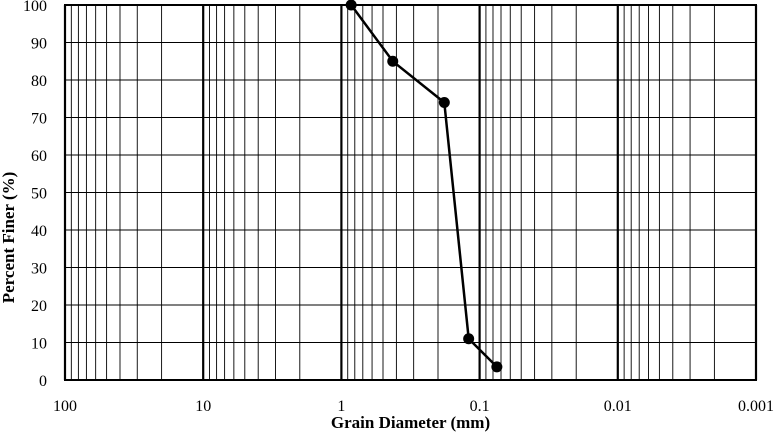 This screenshot has height=433, width=777. What do you see at coordinates (39, 231) in the screenshot?
I see `y-tick-label: 40` at bounding box center [39, 231].